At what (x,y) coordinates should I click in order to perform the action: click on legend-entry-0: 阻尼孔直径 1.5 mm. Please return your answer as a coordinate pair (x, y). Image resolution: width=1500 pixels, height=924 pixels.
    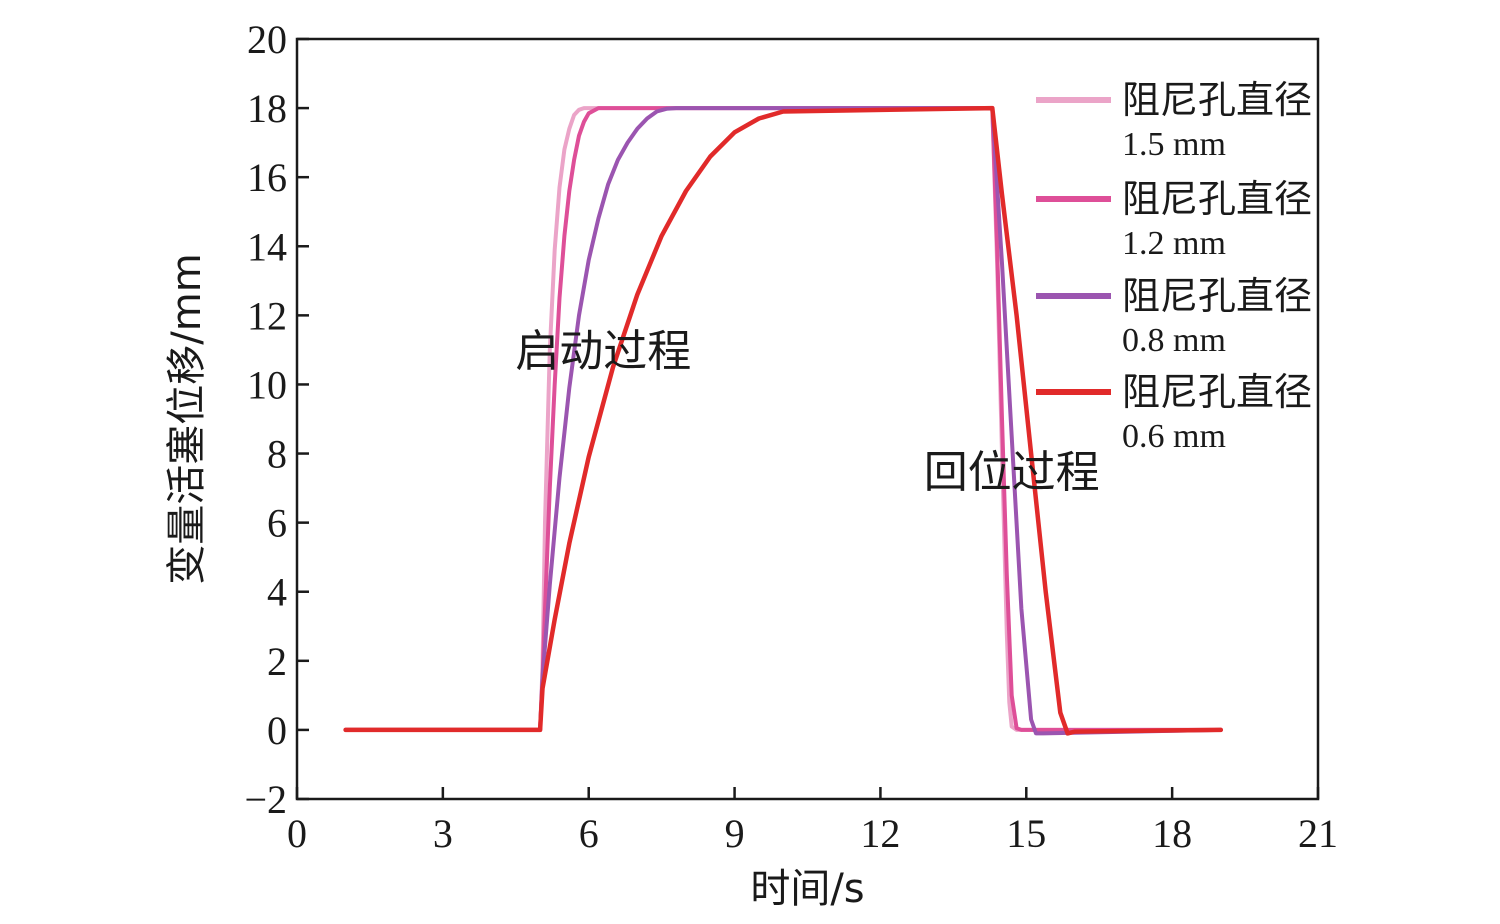
    Looking at the image, I should click on (1174, 120).